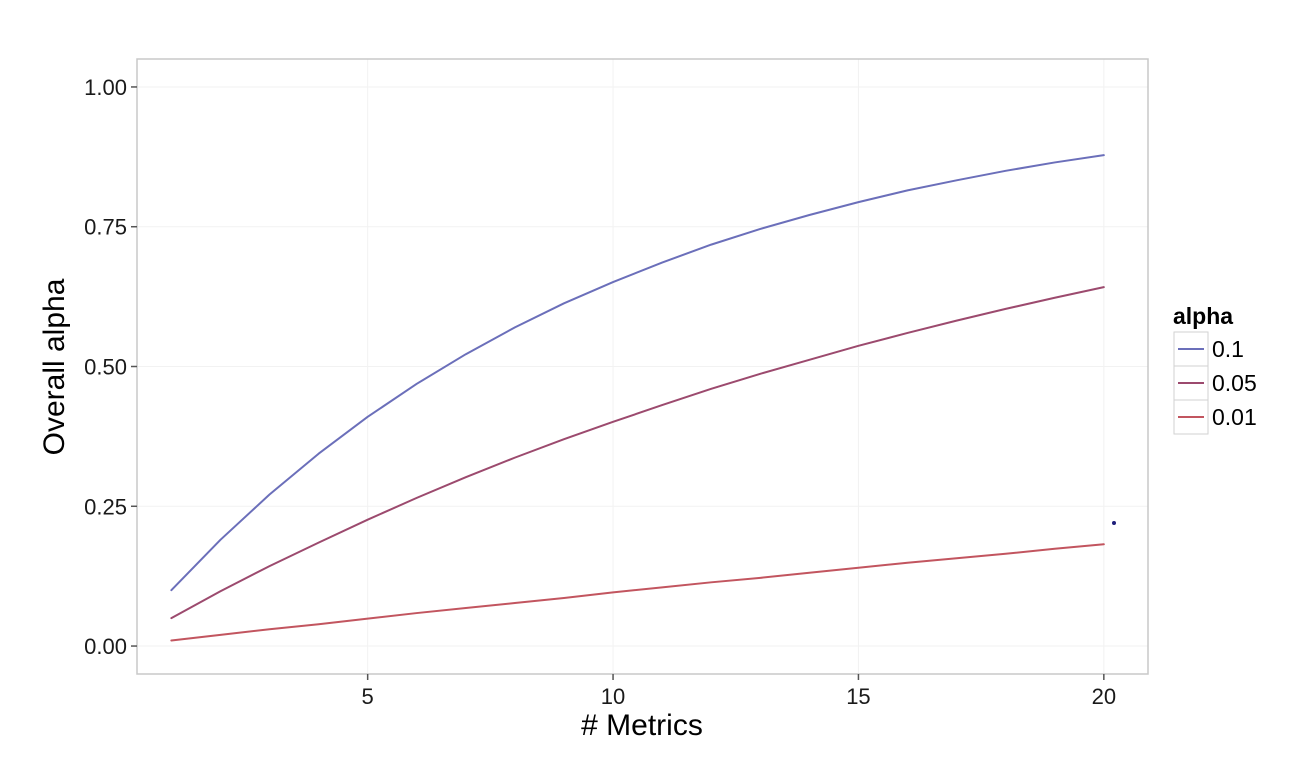 The image size is (1292, 763). I want to click on x-tick-label: 10, so click(613, 696).